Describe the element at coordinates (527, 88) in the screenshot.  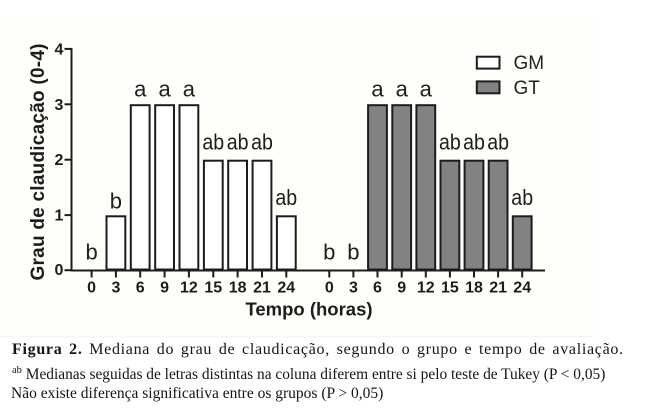
I see `svg-text: GT` at that location.